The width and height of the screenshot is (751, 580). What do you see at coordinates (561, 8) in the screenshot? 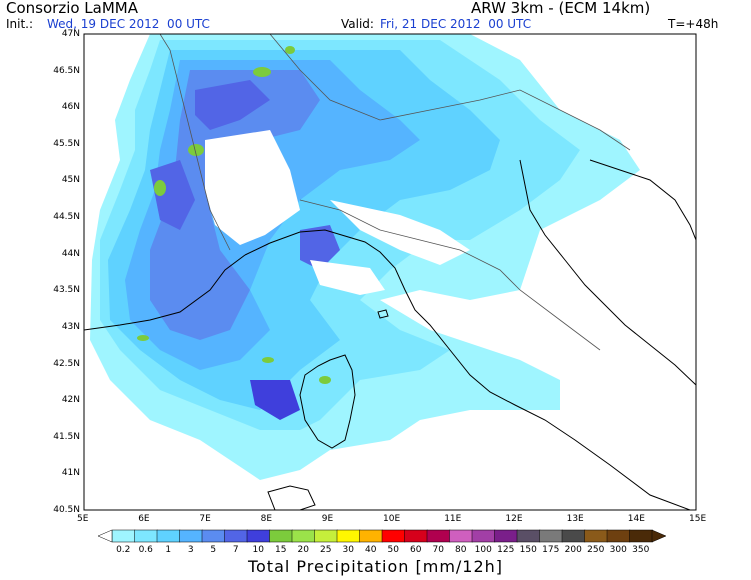
I see `model-title: ARW 3km - (ECM 14km)` at bounding box center [561, 8].